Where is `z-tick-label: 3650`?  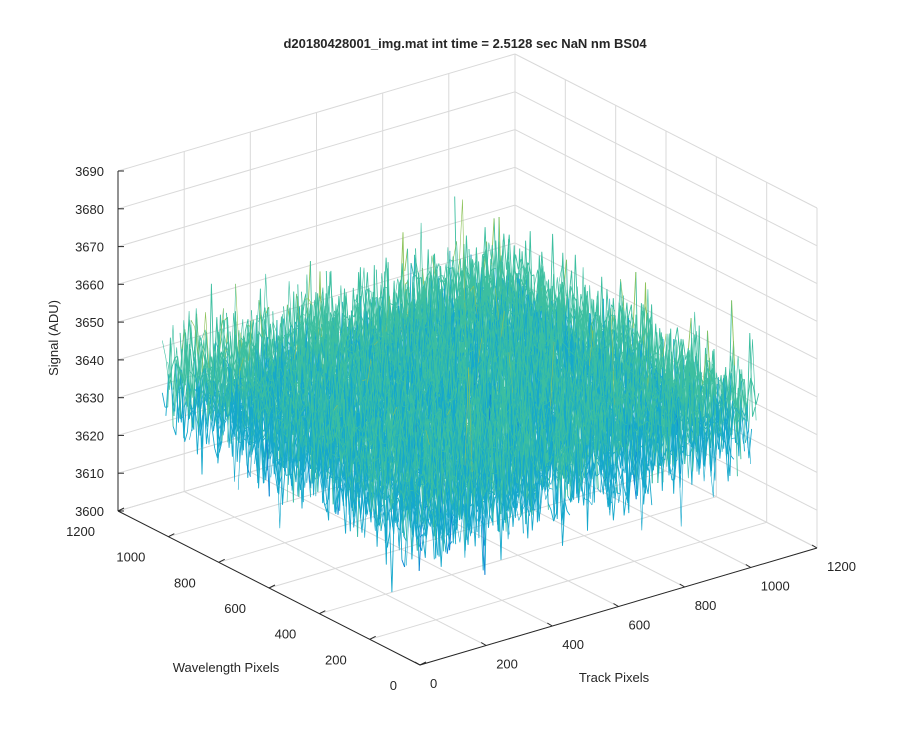 z-tick-label: 3650 is located at coordinates (89, 322).